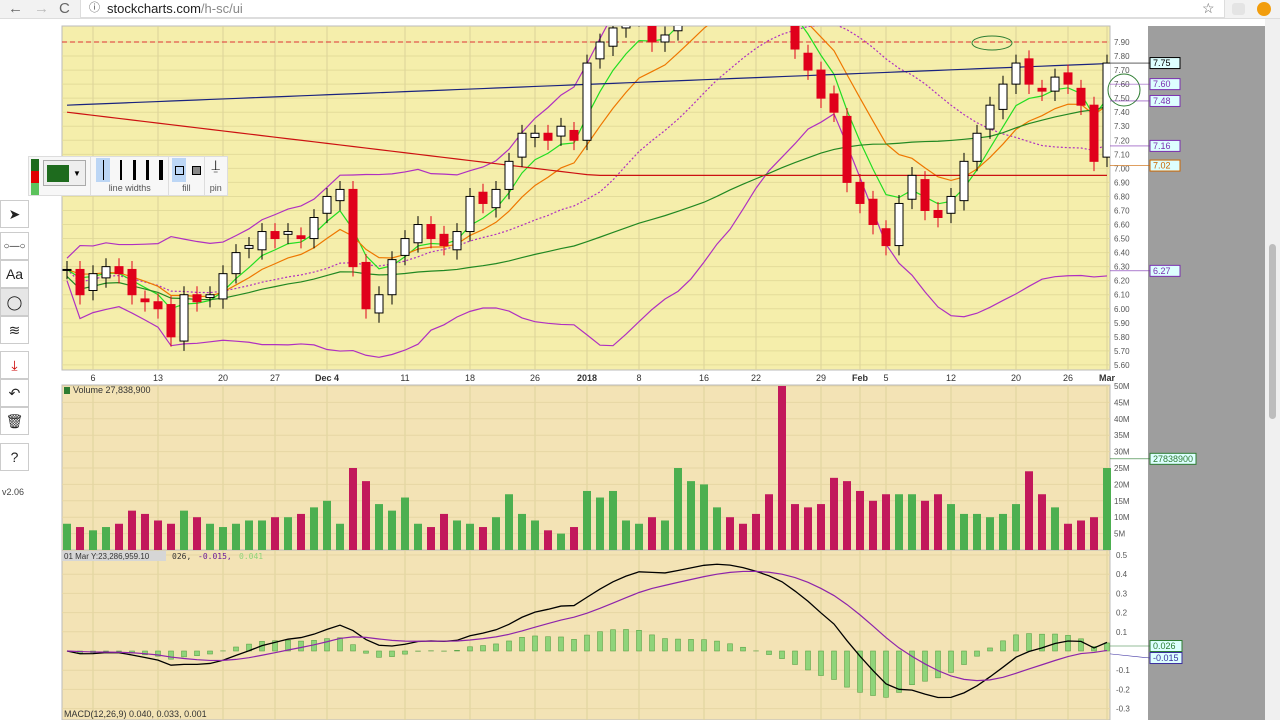 This screenshot has height=720, width=1280. I want to click on text-tool: Aa, so click(14, 274).